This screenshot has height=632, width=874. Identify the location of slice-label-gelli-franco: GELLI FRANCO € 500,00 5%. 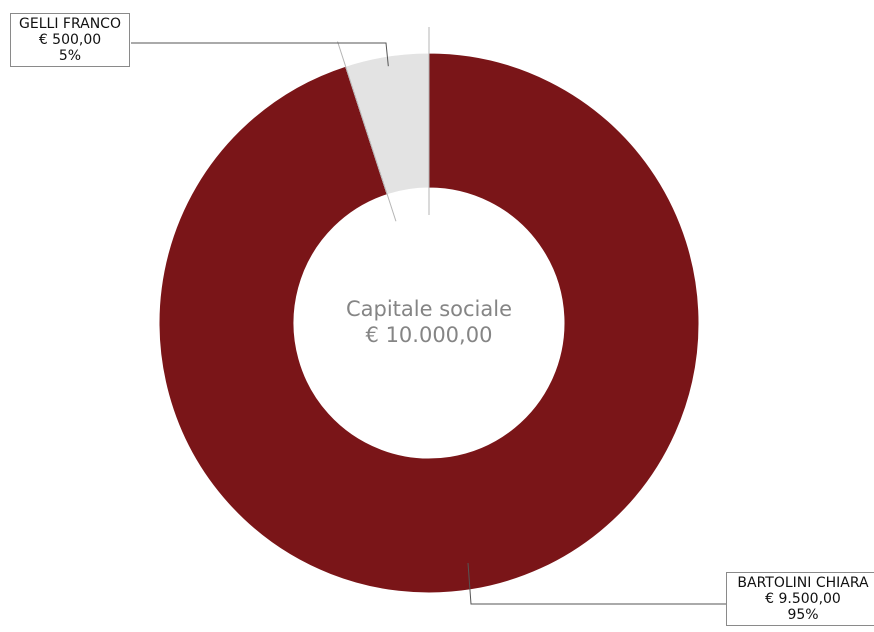
(70, 40).